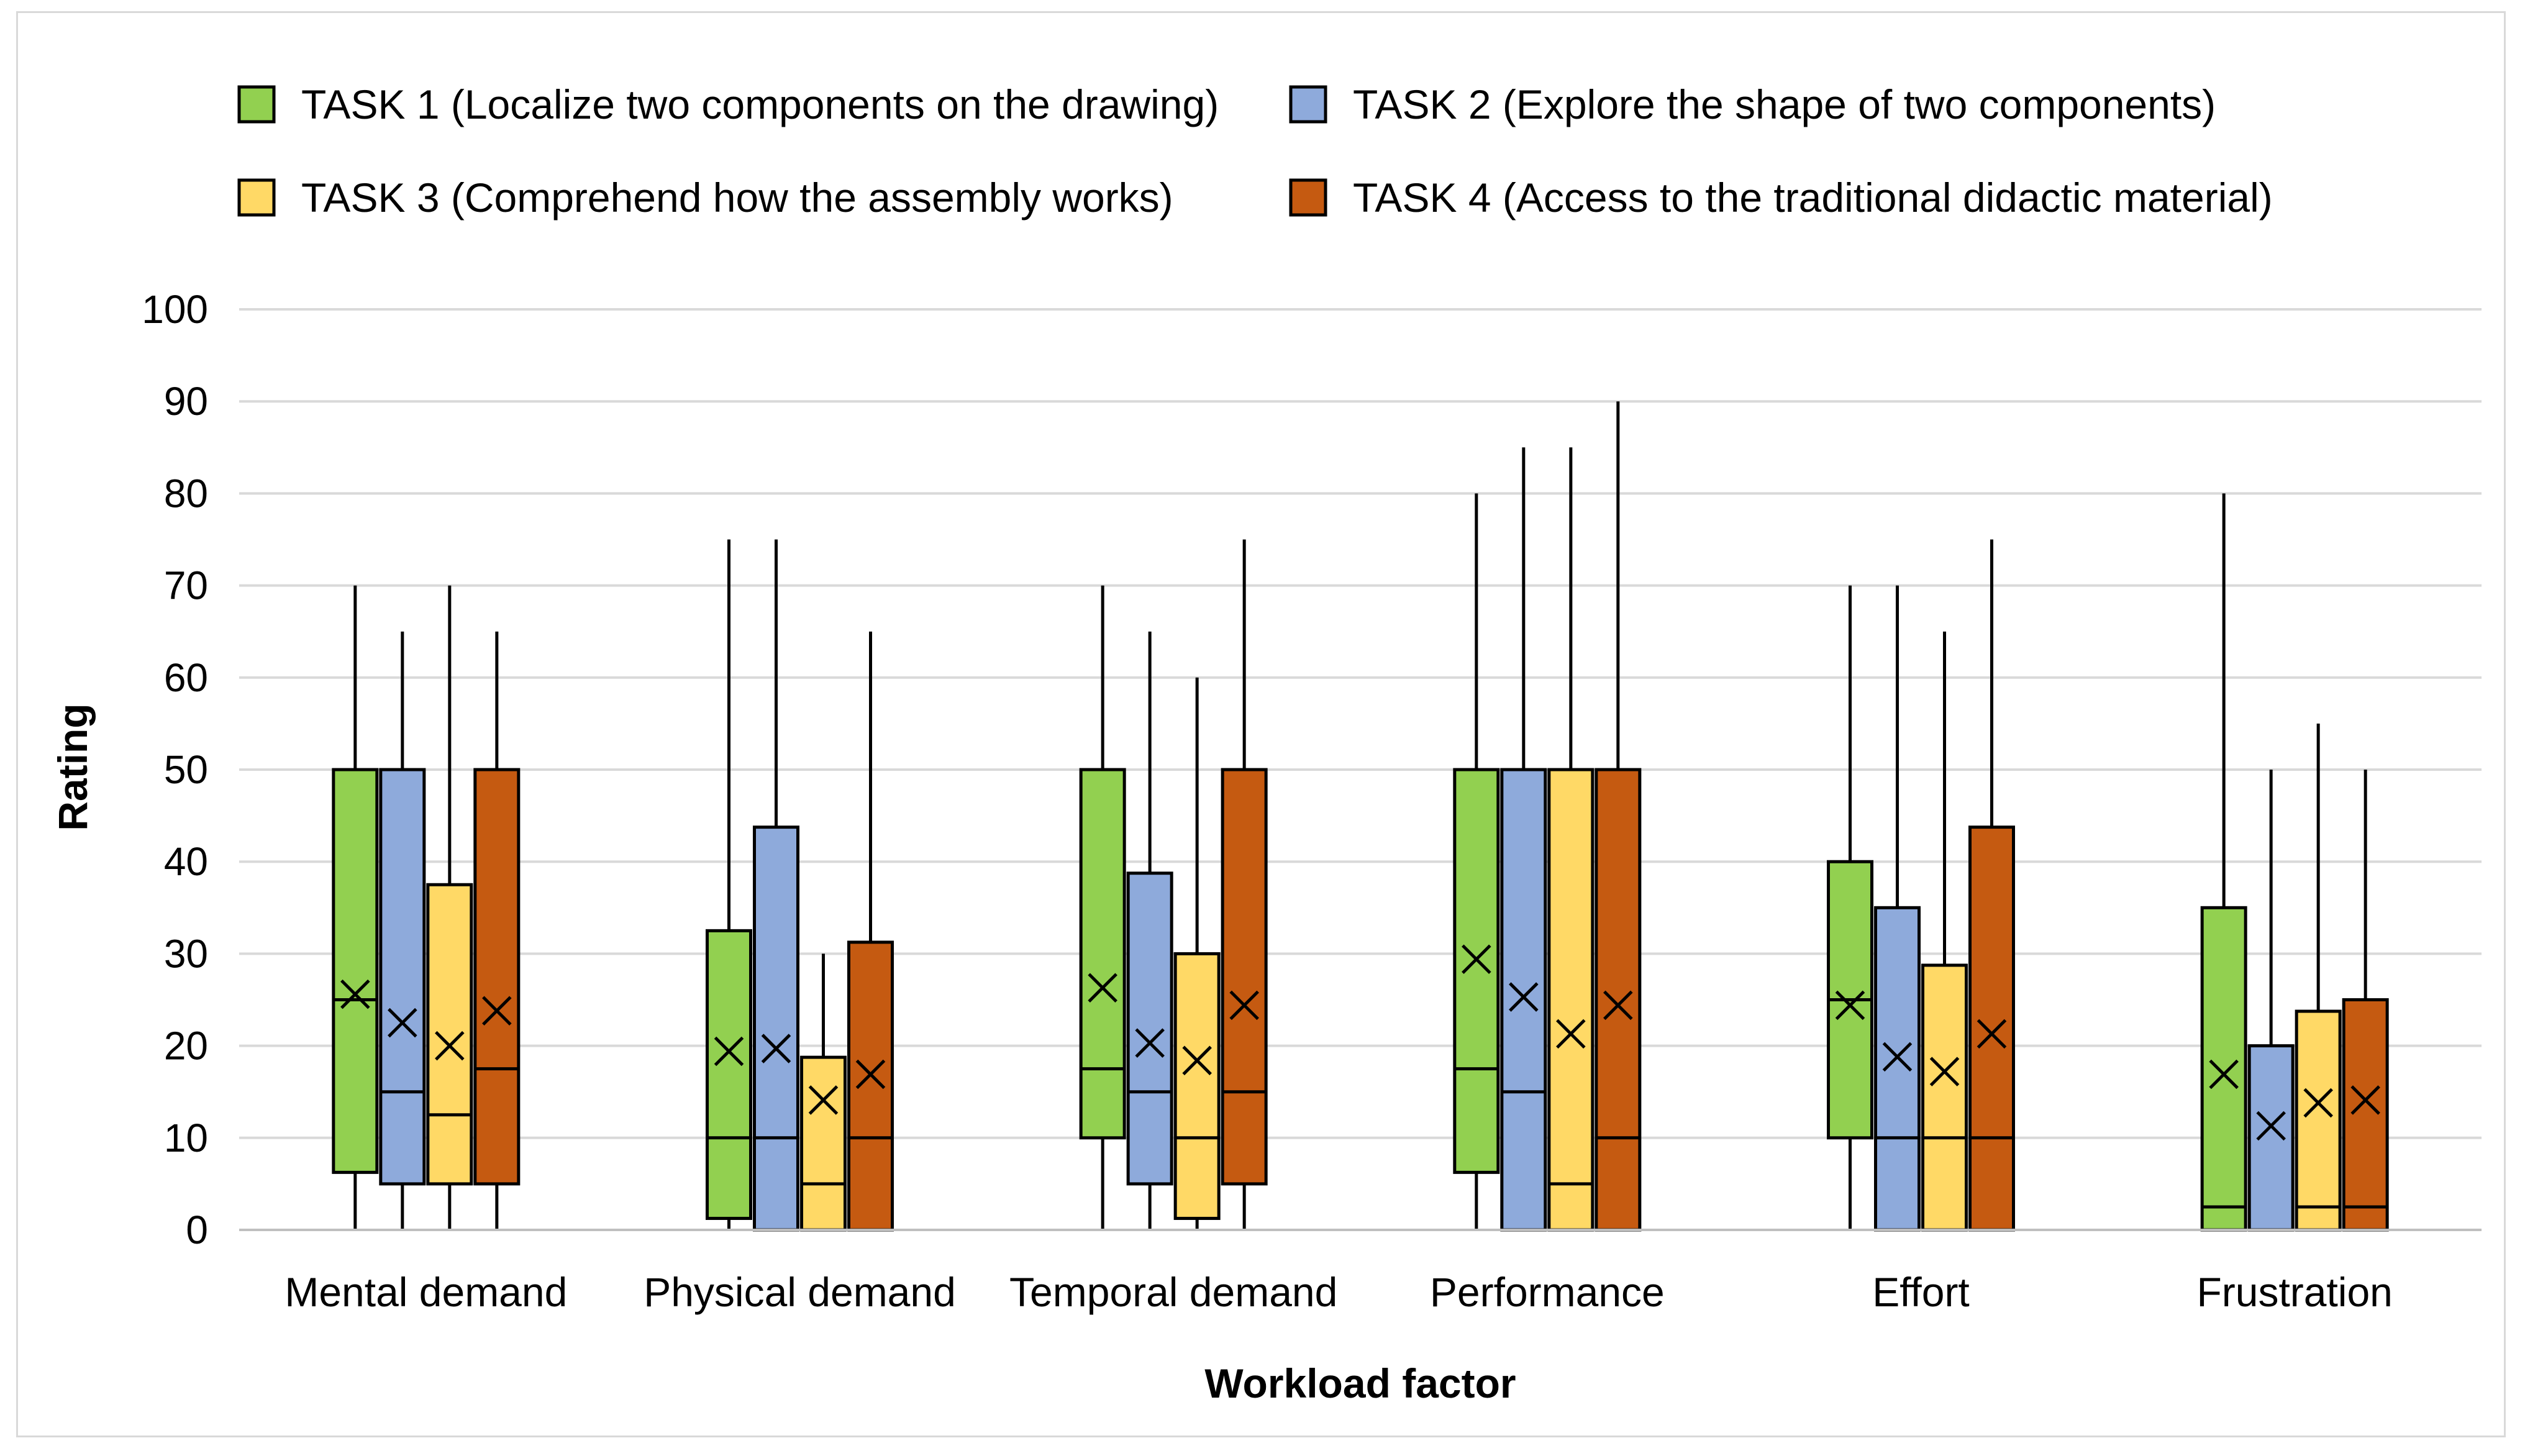  Describe the element at coordinates (186, 769) in the screenshot. I see `y-tick-label: 50` at that location.